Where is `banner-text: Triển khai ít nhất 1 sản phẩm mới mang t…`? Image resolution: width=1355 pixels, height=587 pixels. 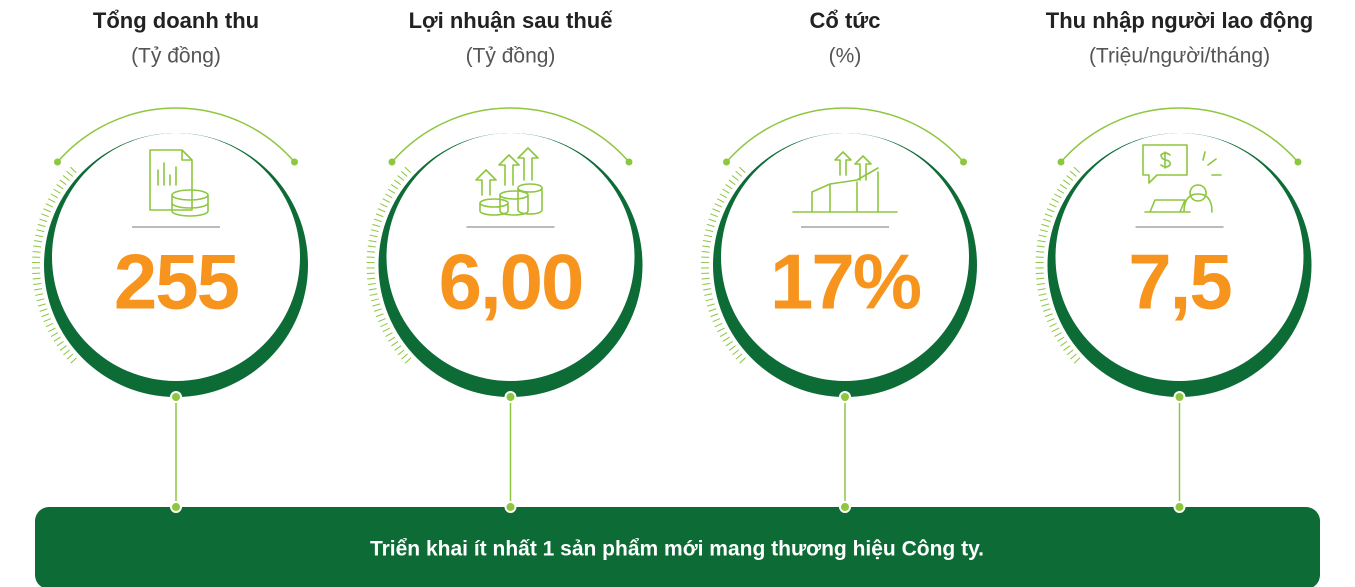
banner-text: Triển khai ít nhất 1 sản phẩm mới mang t… is located at coordinates (677, 549).